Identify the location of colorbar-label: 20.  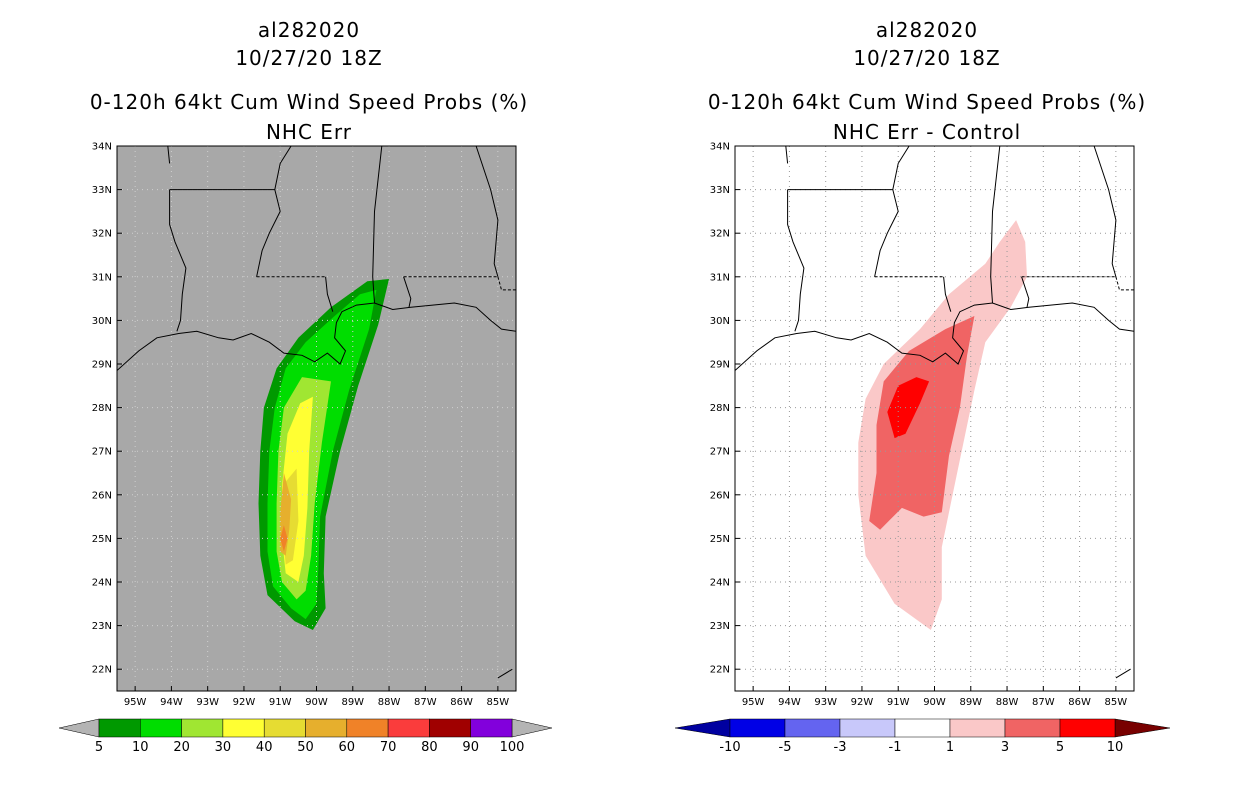
(181, 747).